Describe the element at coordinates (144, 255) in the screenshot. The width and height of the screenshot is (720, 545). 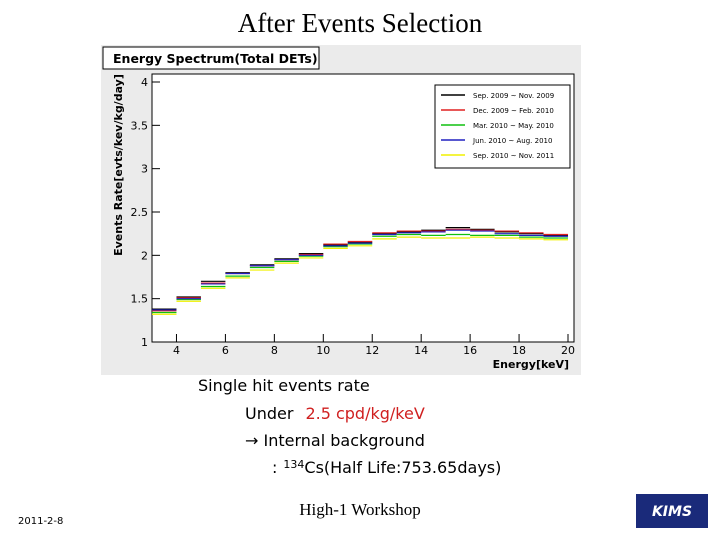
I see `y-tick-label: 2` at that location.